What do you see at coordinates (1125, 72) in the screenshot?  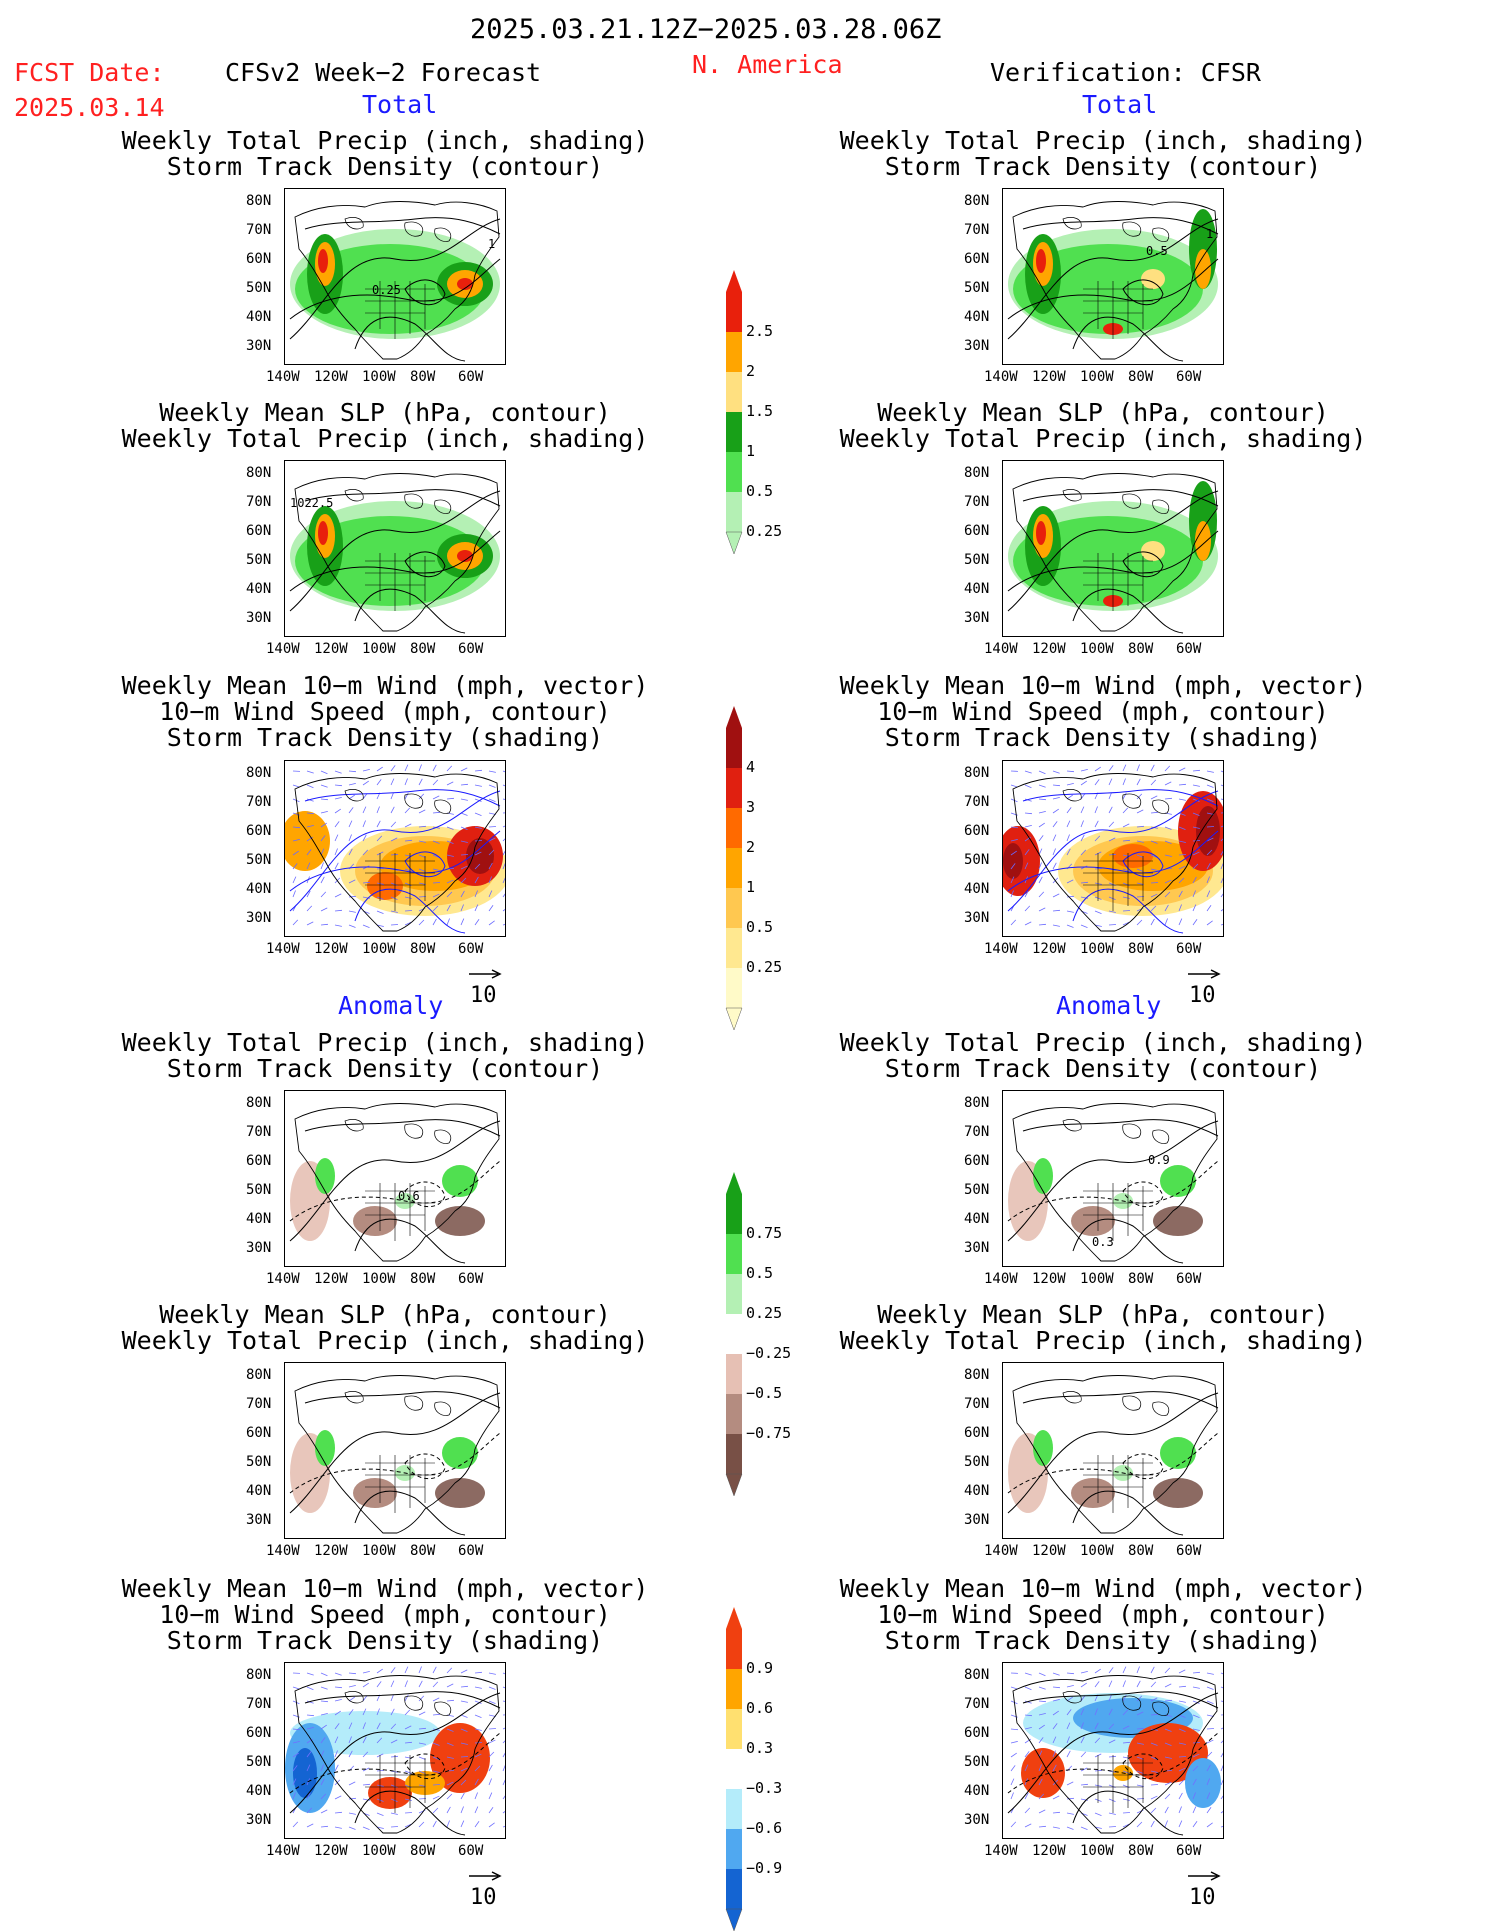 I see `verification-title: Verification: CFSR` at bounding box center [1125, 72].